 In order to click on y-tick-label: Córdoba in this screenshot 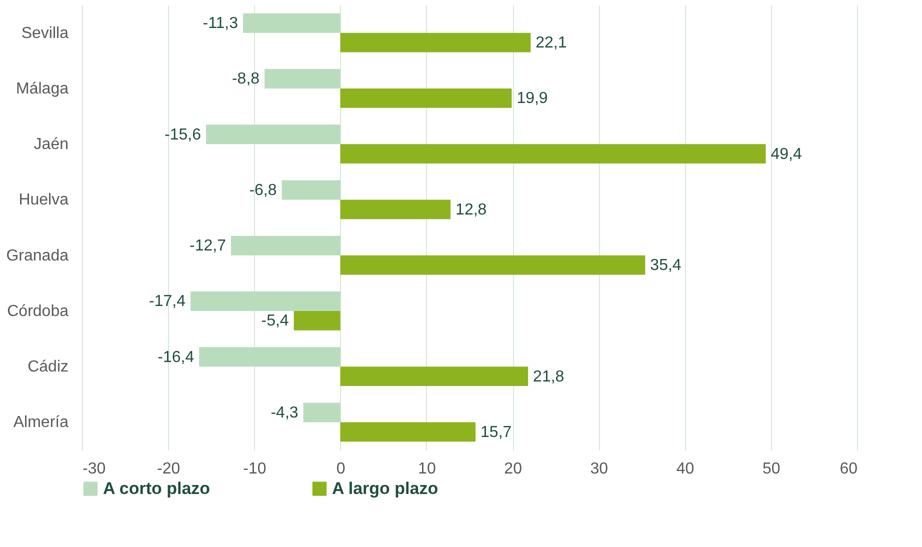, I will do `click(38, 311)`.